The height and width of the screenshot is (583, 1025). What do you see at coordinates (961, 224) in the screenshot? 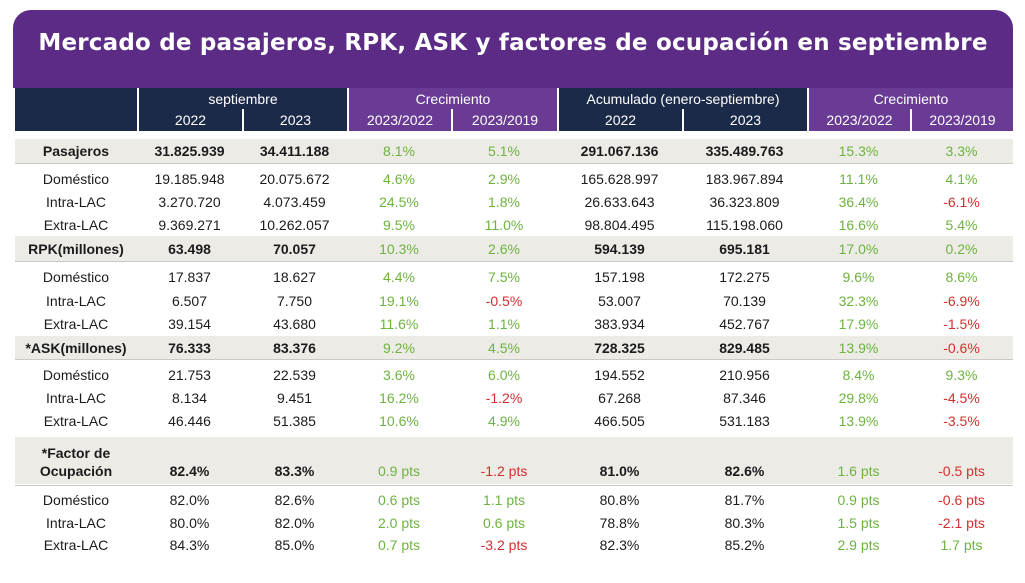
I see `table-cell: 5.4%` at bounding box center [961, 224].